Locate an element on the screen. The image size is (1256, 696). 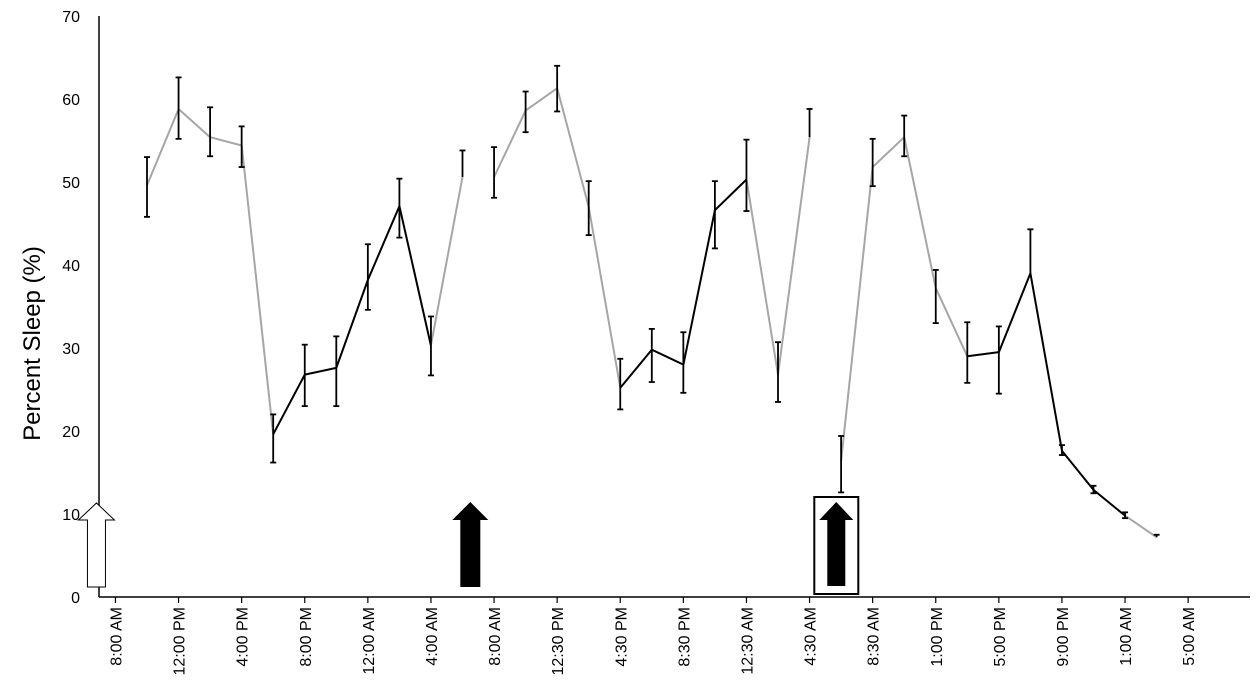
y-tick-label: 10 is located at coordinates (71, 515).